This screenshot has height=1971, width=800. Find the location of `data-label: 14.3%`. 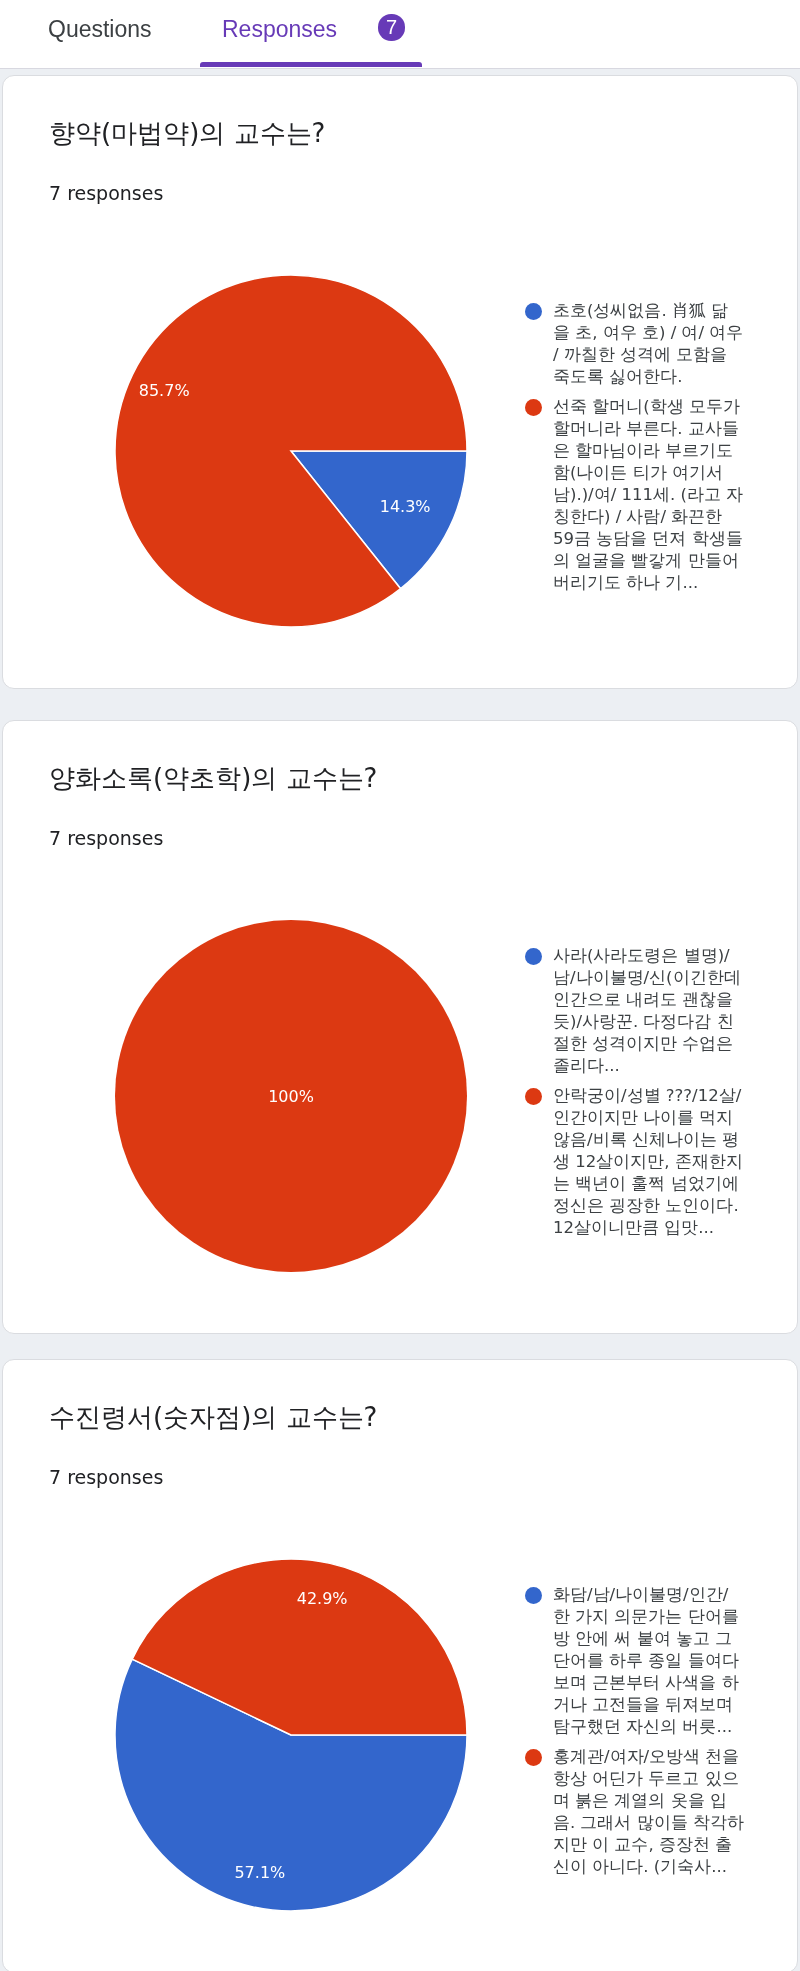

data-label: 14.3% is located at coordinates (405, 507).